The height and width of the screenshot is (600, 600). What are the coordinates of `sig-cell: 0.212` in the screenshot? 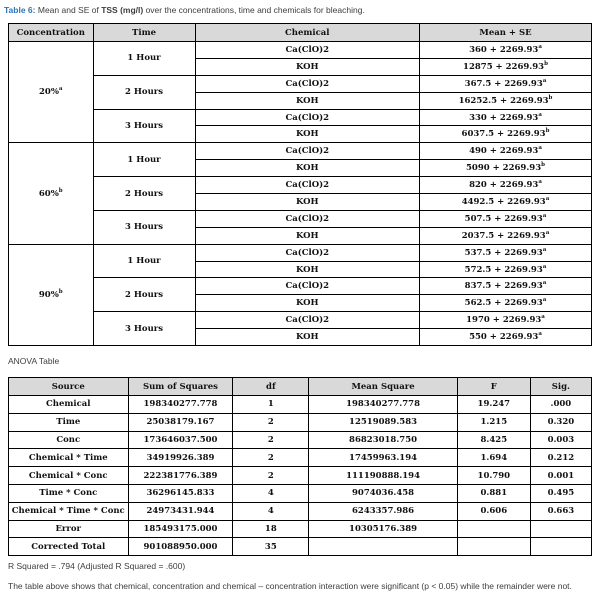 It's located at (561, 458).